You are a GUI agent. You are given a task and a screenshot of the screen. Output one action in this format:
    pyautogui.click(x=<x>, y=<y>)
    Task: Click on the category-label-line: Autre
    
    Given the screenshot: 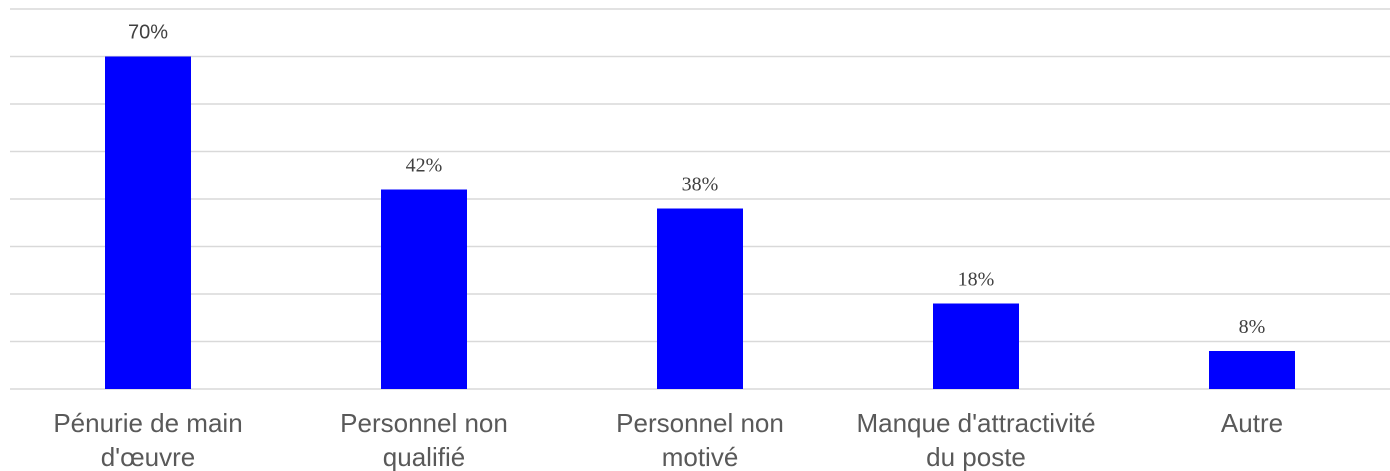 What is the action you would take?
    pyautogui.click(x=1252, y=423)
    